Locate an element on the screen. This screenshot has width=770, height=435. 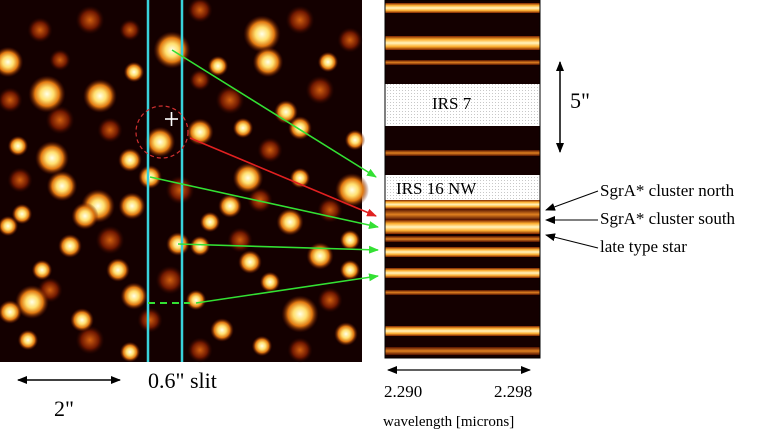
wavelength-axis-label: wavelength [microns] is located at coordinates (449, 422).